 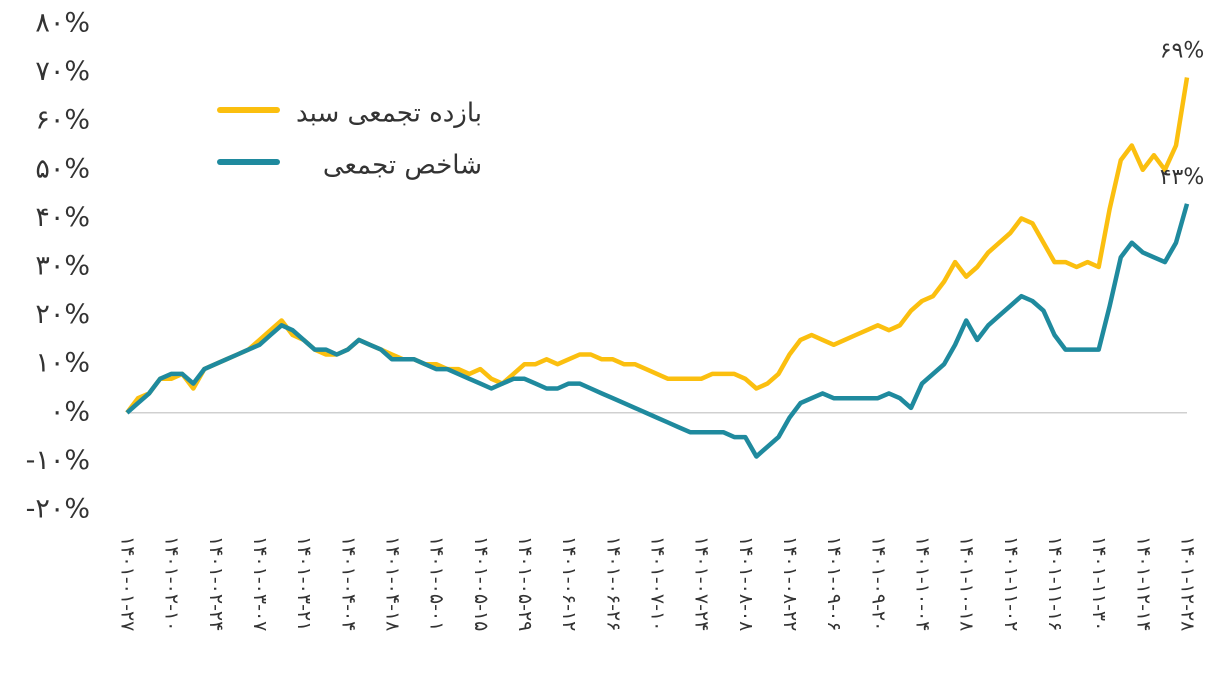 What do you see at coordinates (62, 363) in the screenshot?
I see `y-tick-label: ۱۰%` at bounding box center [62, 363].